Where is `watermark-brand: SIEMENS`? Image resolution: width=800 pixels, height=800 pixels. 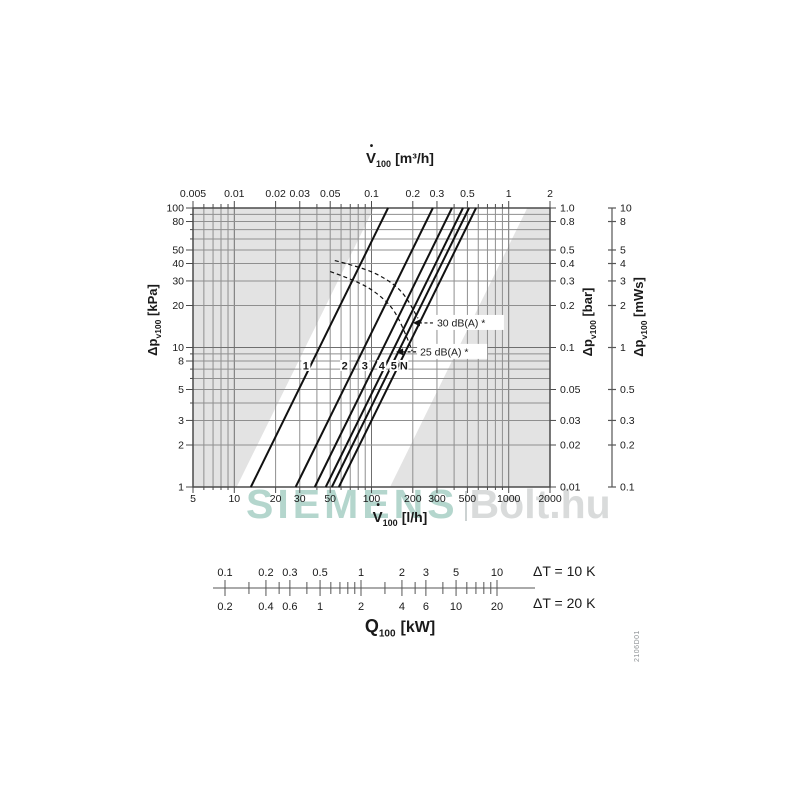 watermark-brand: SIEMENS is located at coordinates (352, 504).